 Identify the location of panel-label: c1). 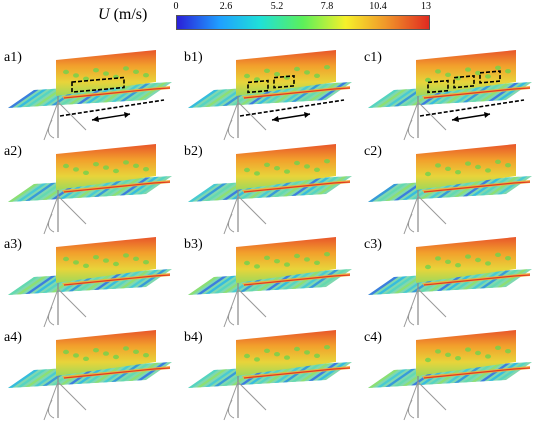
(373, 57).